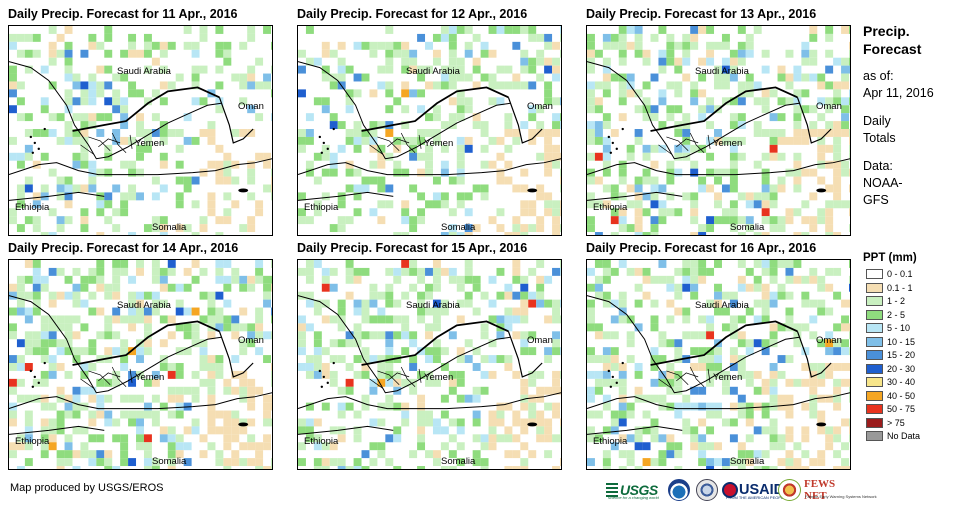 Image resolution: width=967 pixels, height=511 pixels. I want to click on panel-title: Daily Precip. Forecast for 11 Apr., 2016, so click(123, 14).